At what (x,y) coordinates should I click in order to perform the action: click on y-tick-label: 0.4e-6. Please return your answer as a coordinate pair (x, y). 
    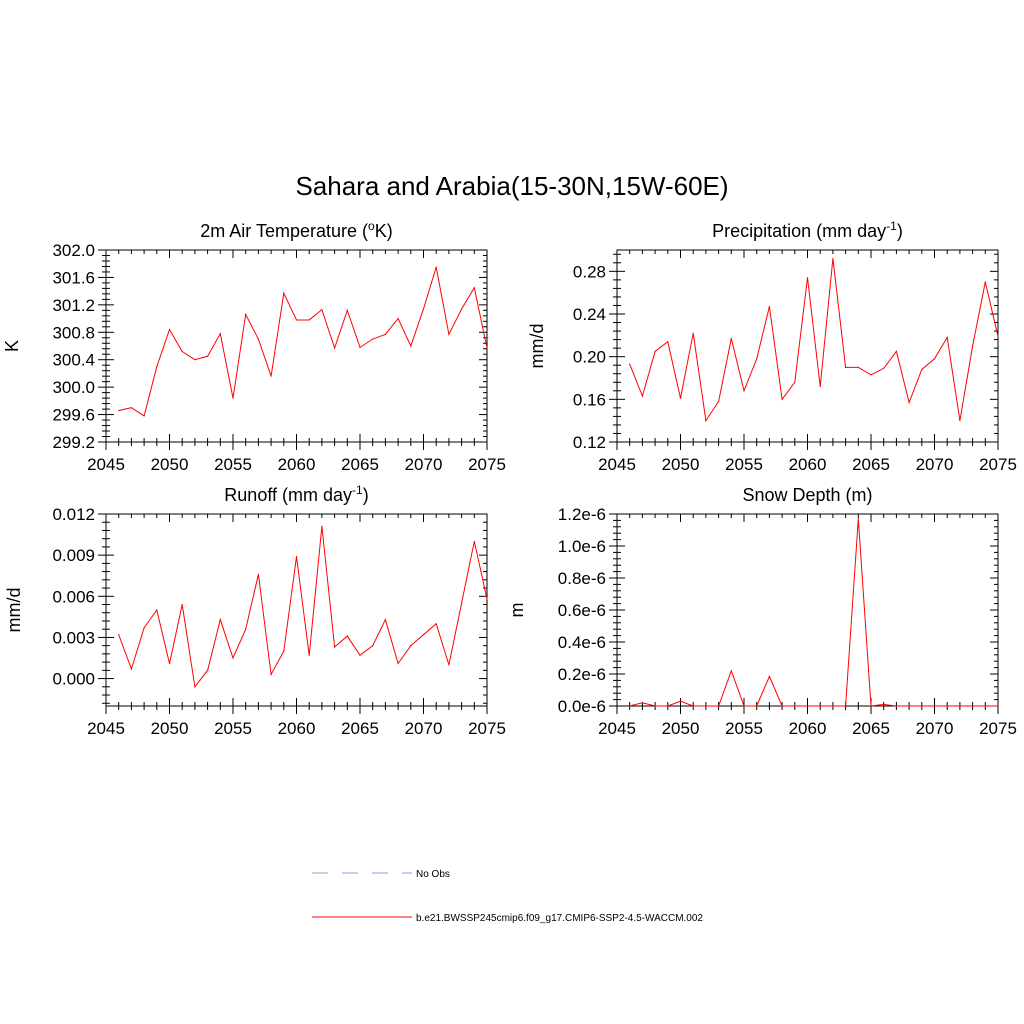
    Looking at the image, I should click on (582, 642).